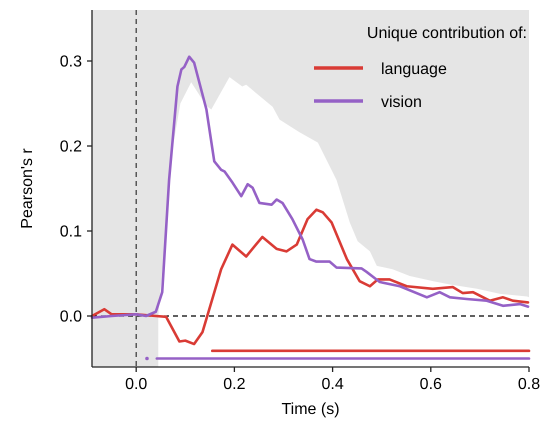 This screenshot has width=546, height=436. Describe the element at coordinates (332, 384) in the screenshot. I see `x-tick-label: 0.4` at that location.